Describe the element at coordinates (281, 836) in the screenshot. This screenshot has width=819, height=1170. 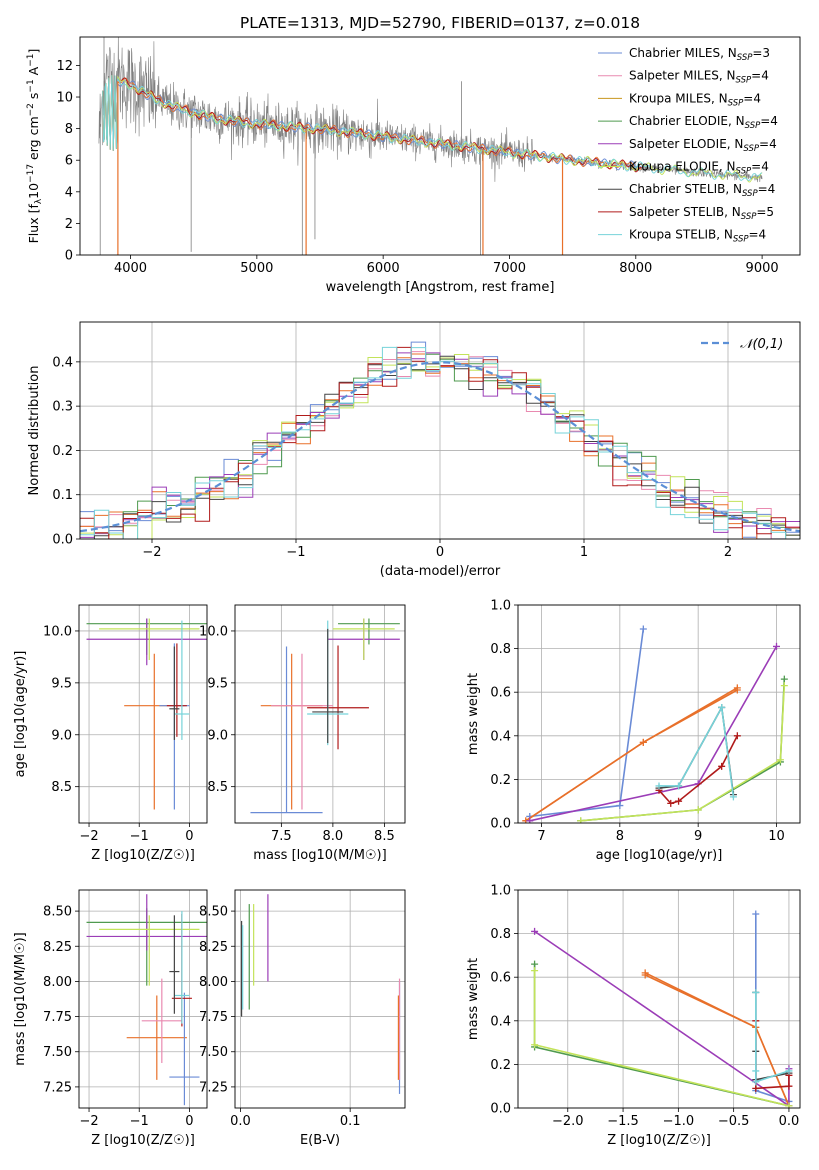
I see `x-tick-label: 7.5` at that location.